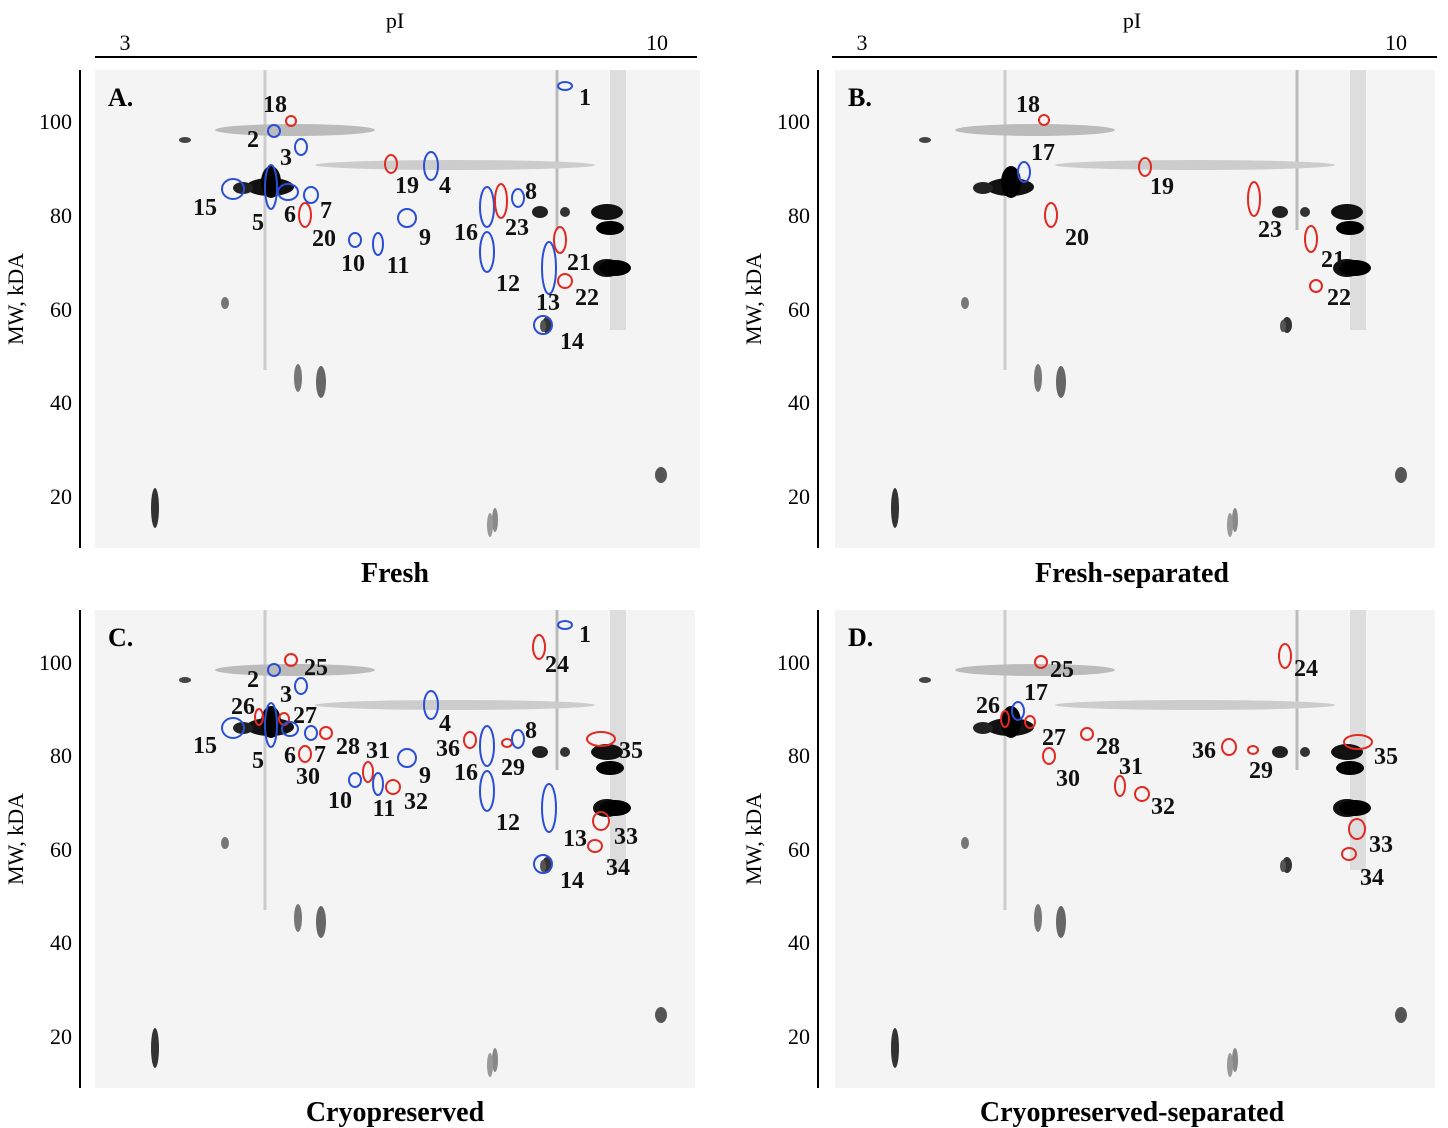  I want to click on spot-label: 28, so click(1108, 747).